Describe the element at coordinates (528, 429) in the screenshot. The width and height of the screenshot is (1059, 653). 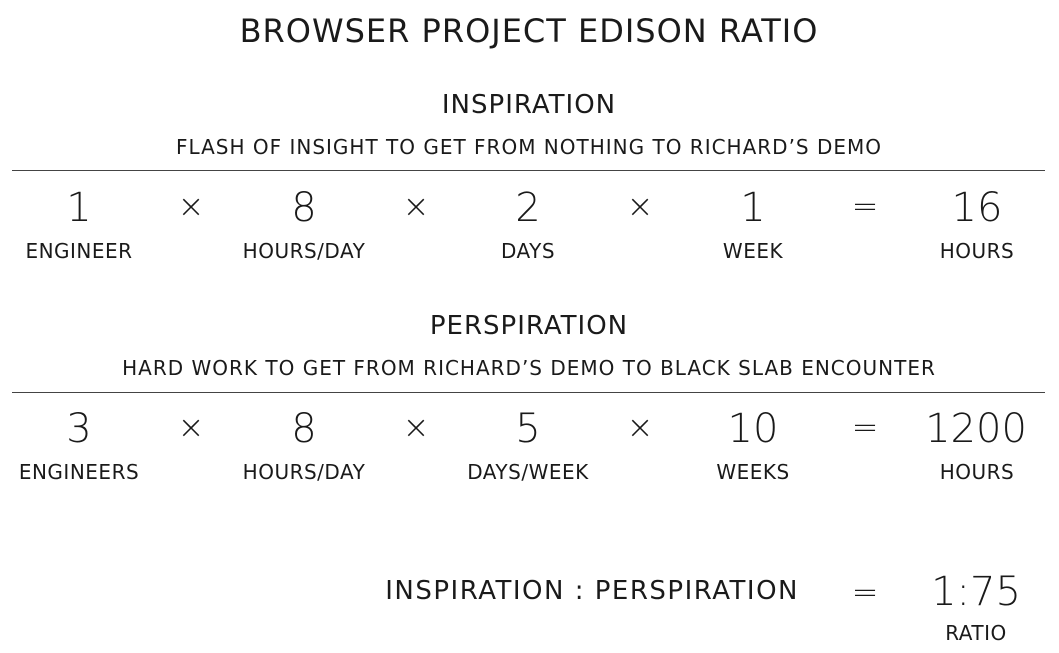
I see `perspiration-factor-3-value: 5` at that location.